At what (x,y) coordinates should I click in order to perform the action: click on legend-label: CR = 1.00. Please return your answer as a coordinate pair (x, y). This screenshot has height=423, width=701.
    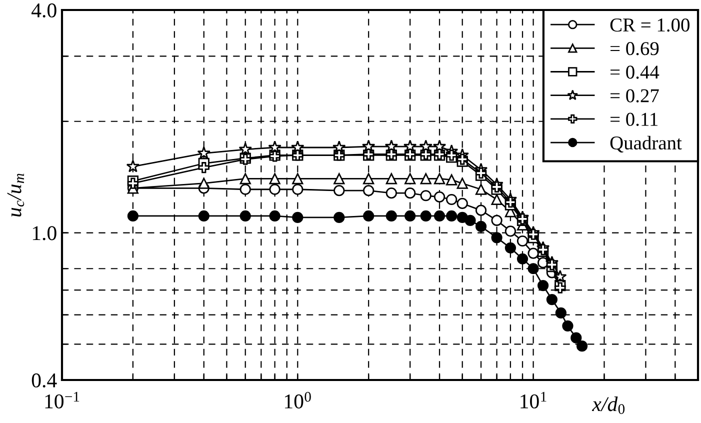
    Looking at the image, I should click on (650, 25).